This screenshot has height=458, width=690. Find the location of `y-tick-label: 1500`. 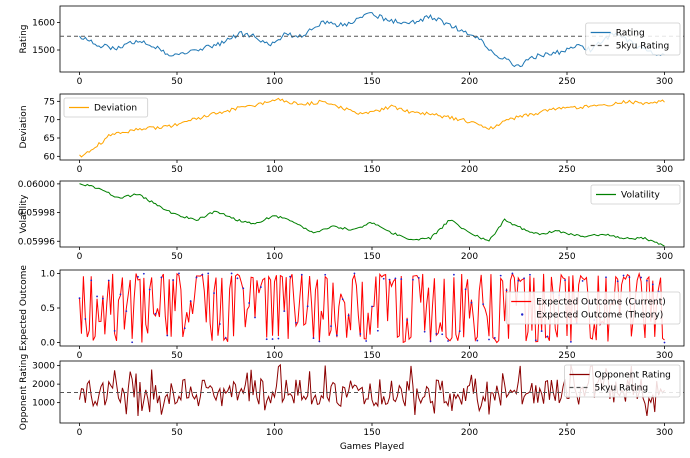

y-tick-label: 1500 is located at coordinates (43, 51).